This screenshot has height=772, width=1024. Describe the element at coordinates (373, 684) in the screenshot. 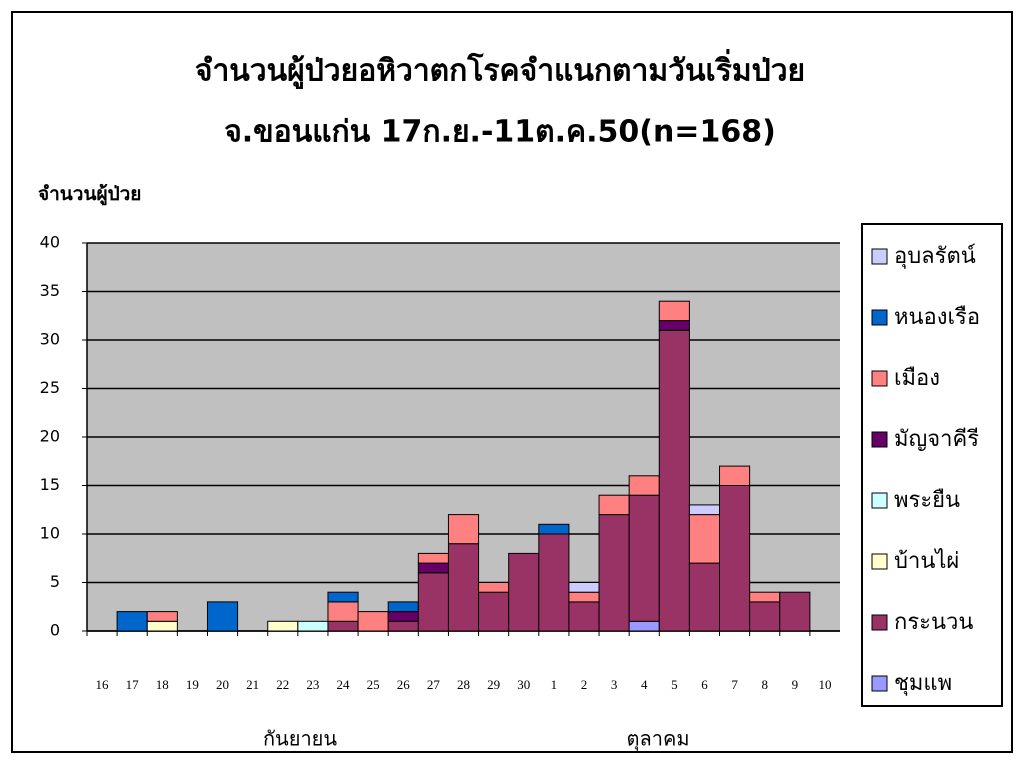

I see `x-tick-label: 25` at that location.